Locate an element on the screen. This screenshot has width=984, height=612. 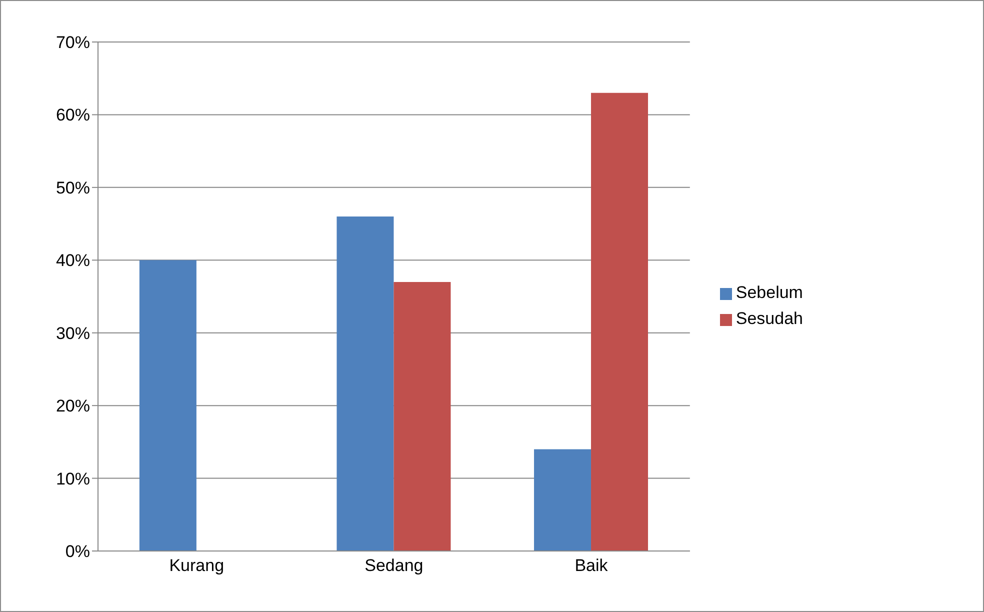
y-tick-label: 20% is located at coordinates (73, 406).